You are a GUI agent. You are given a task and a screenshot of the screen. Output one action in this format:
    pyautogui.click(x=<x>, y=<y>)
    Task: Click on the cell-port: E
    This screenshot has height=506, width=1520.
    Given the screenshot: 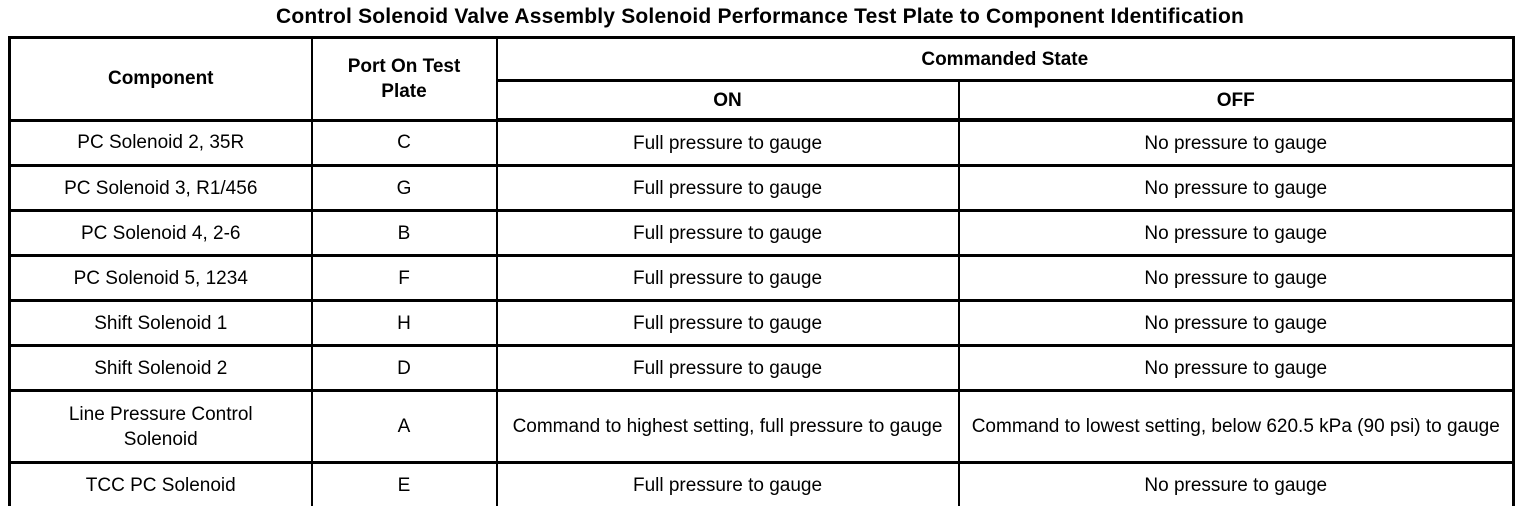 What is the action you would take?
    pyautogui.click(x=404, y=483)
    